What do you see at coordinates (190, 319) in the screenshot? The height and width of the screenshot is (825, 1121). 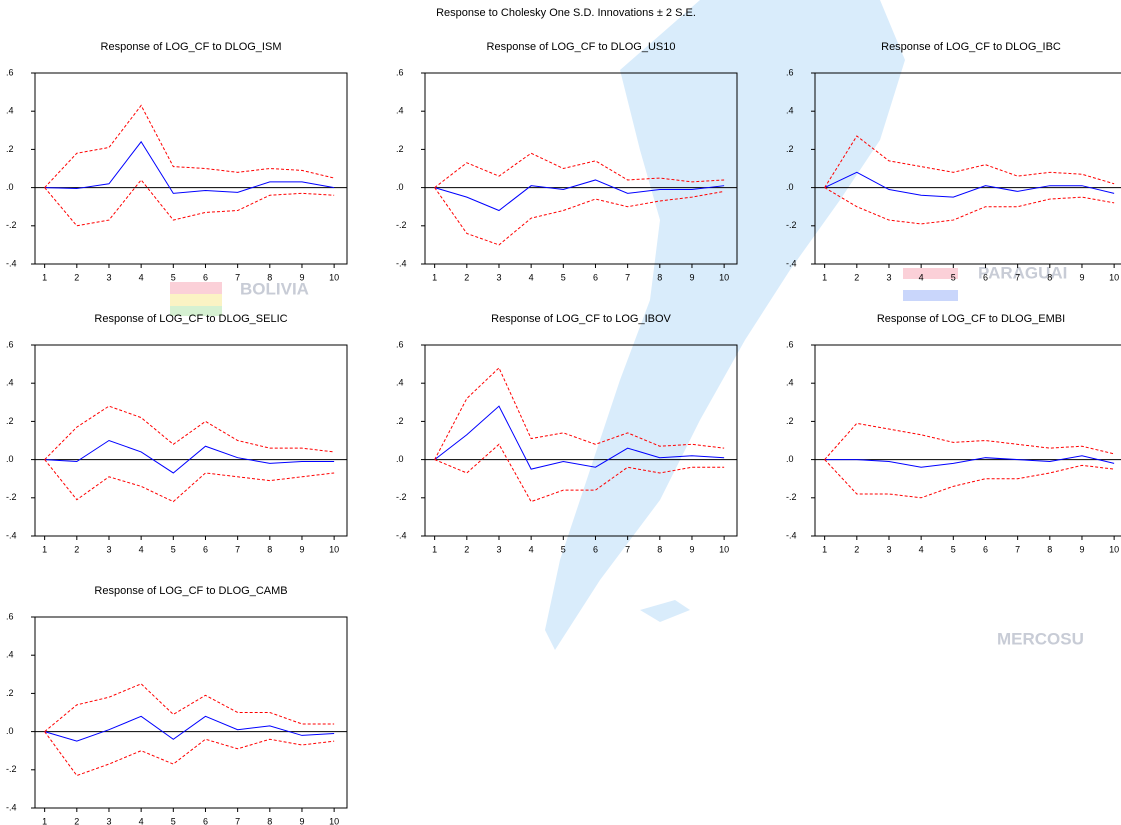 I see `chart-title: Response of LOG_CF to DLOG_SELIC` at bounding box center [190, 319].